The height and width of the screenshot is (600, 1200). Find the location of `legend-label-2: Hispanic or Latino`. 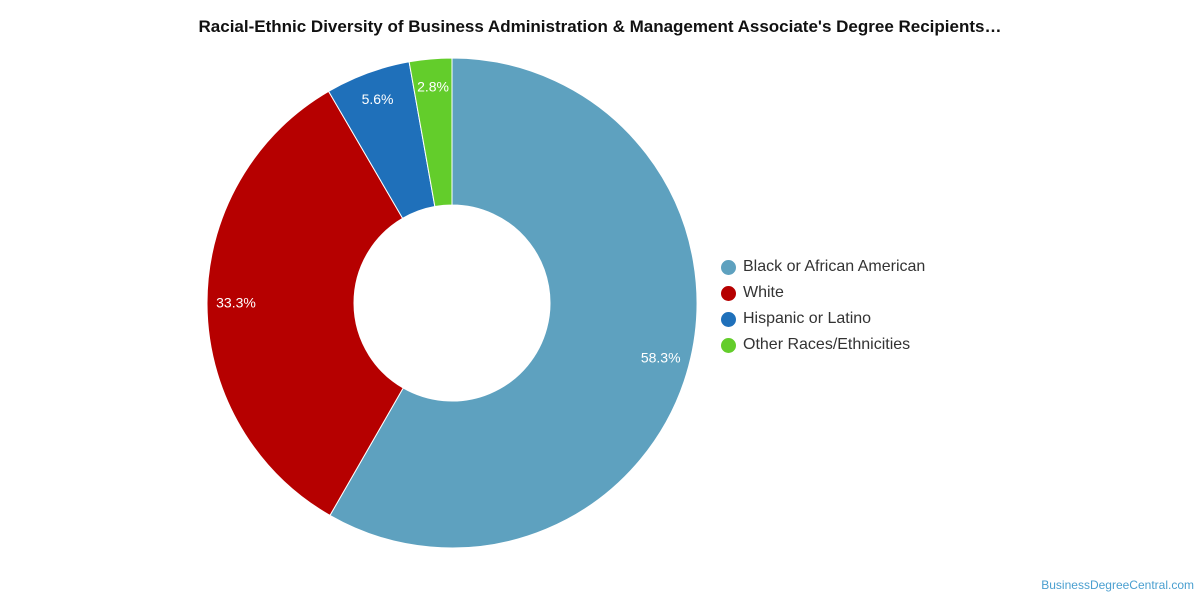

legend-label-2: Hispanic or Latino is located at coordinates (807, 318).